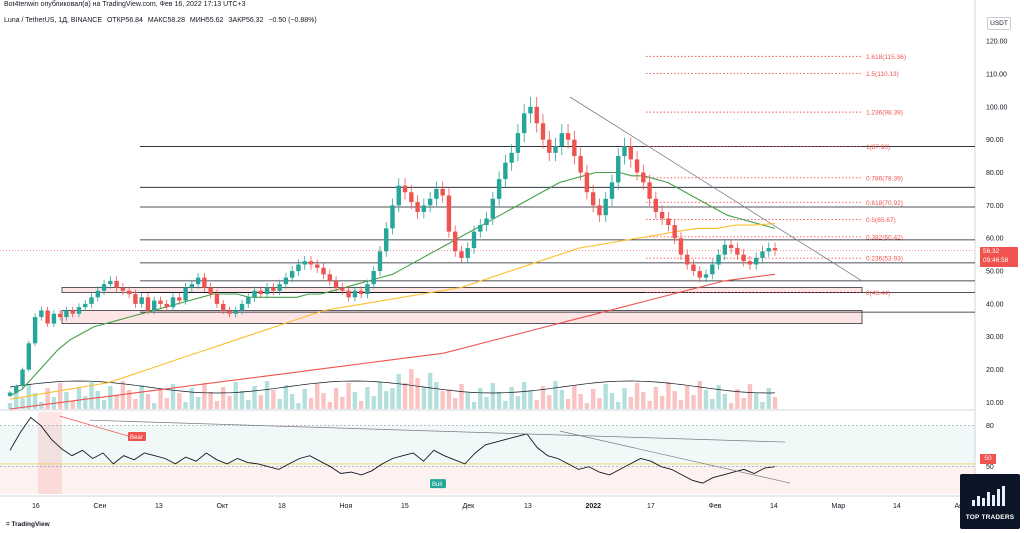  I want to click on y-tick-label: 10.00, so click(995, 403).